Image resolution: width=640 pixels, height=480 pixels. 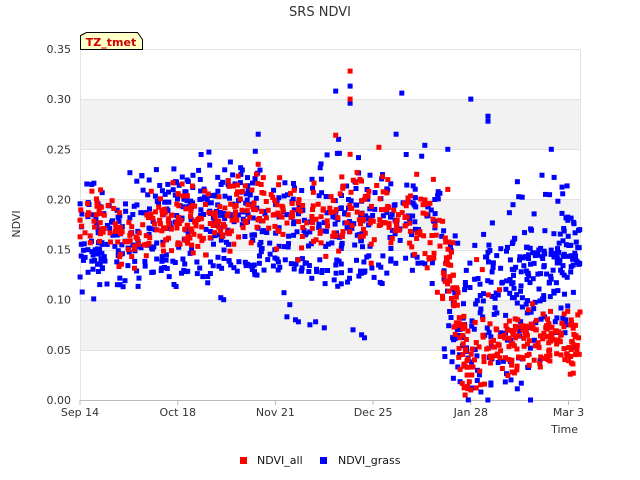 What do you see at coordinates (59, 225) in the screenshot?
I see `y-tick-labels: 0.00 0.05 0.10 0.15 0.20 0.25 0.30 0.35` at bounding box center [59, 225].